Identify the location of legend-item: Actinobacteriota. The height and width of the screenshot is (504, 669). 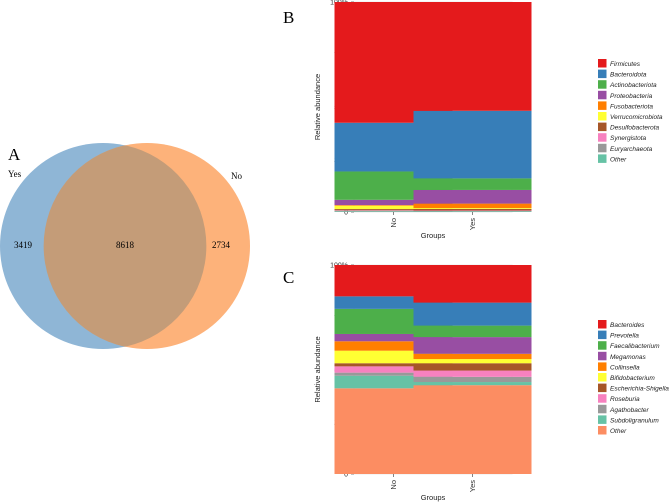
(633, 85).